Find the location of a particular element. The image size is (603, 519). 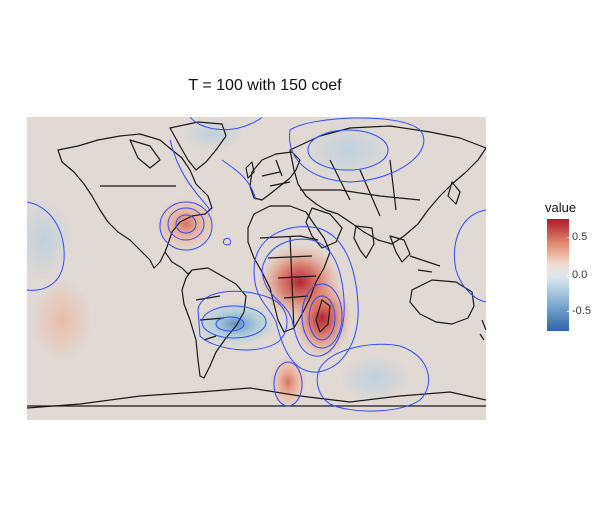

new-zealand is located at coordinates (482, 330).